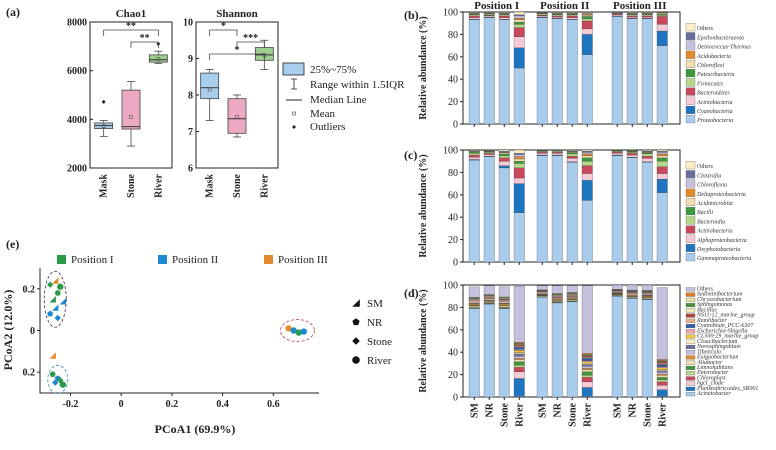  I want to click on legend-label: Bacteroidetes, so click(713, 94).